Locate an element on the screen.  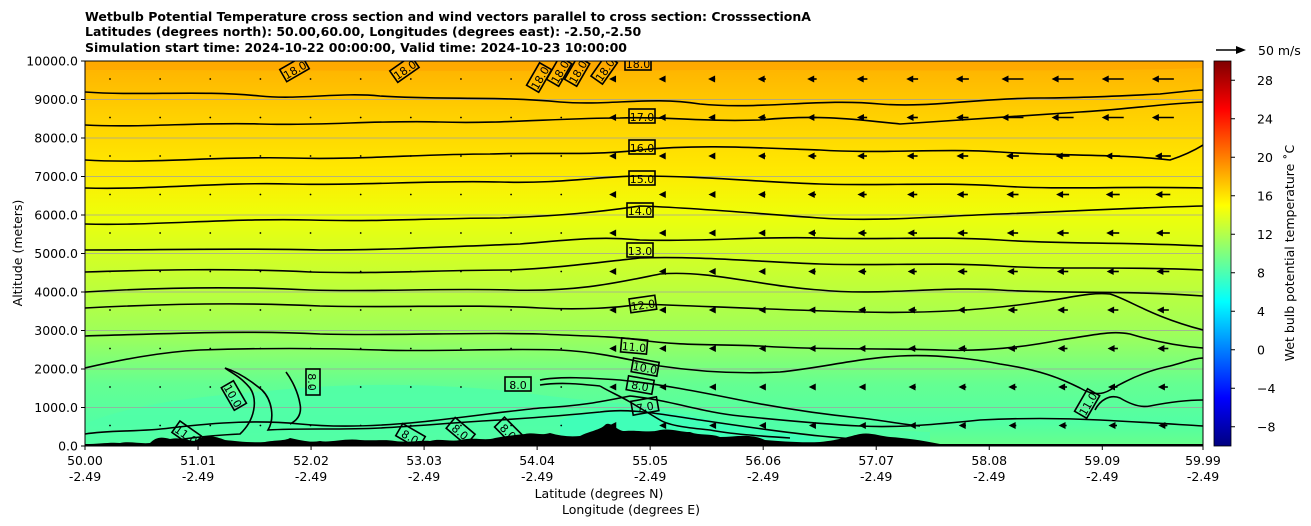
warm-top is located at coordinates (644, 66).